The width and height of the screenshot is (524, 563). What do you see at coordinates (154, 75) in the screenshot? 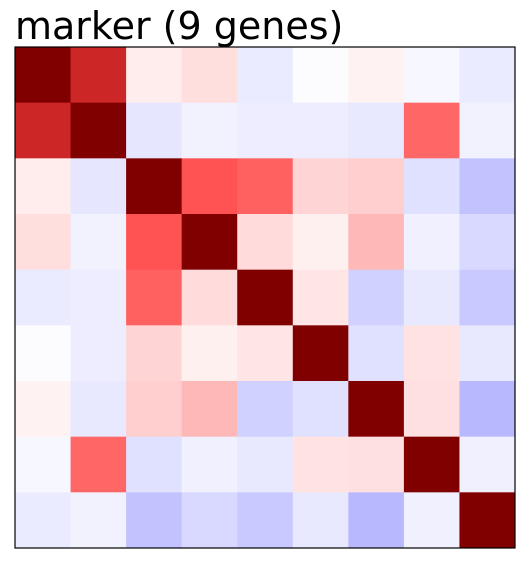
I see `heatmap-cell-r0-c2` at bounding box center [154, 75].